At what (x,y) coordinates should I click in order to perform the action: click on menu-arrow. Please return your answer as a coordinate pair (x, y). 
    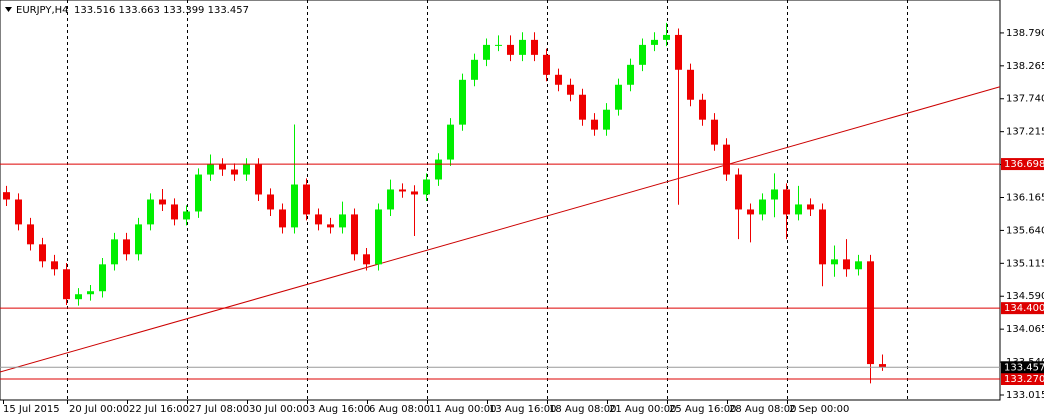
    Looking at the image, I should click on (8, 9).